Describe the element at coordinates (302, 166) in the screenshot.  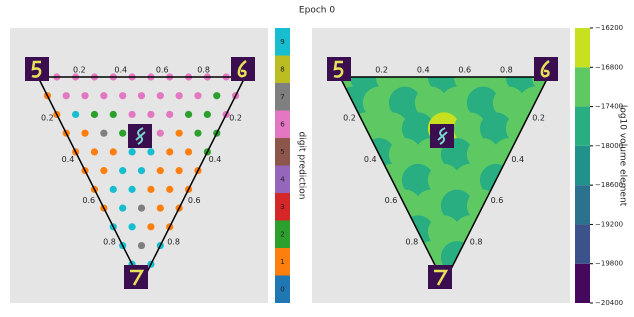
I see `colorbar-label: digit prediction` at that location.